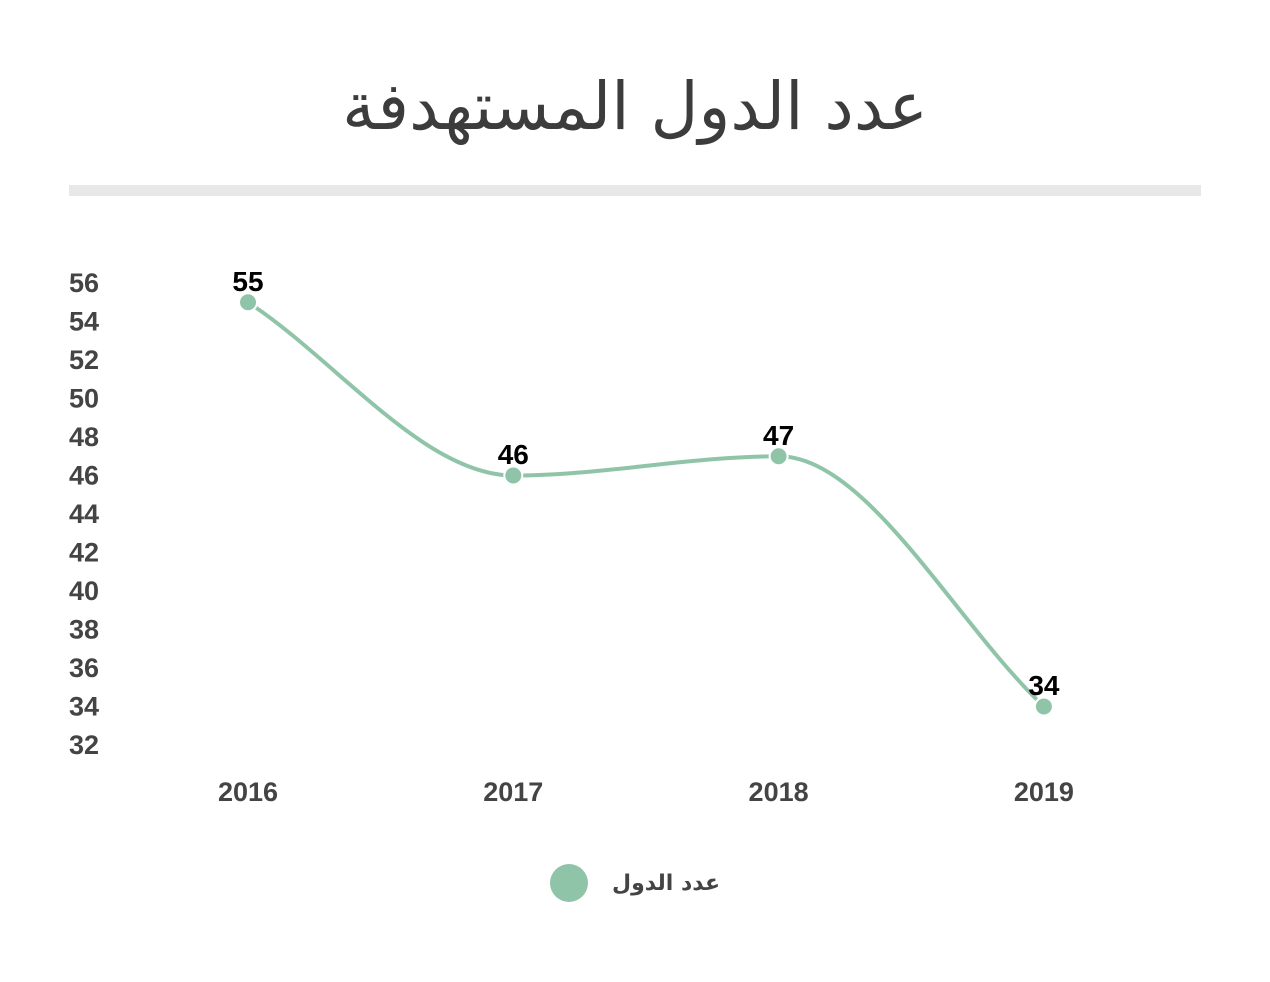 This screenshot has width=1270, height=982. I want to click on y-tick-label: 52, so click(84, 360).